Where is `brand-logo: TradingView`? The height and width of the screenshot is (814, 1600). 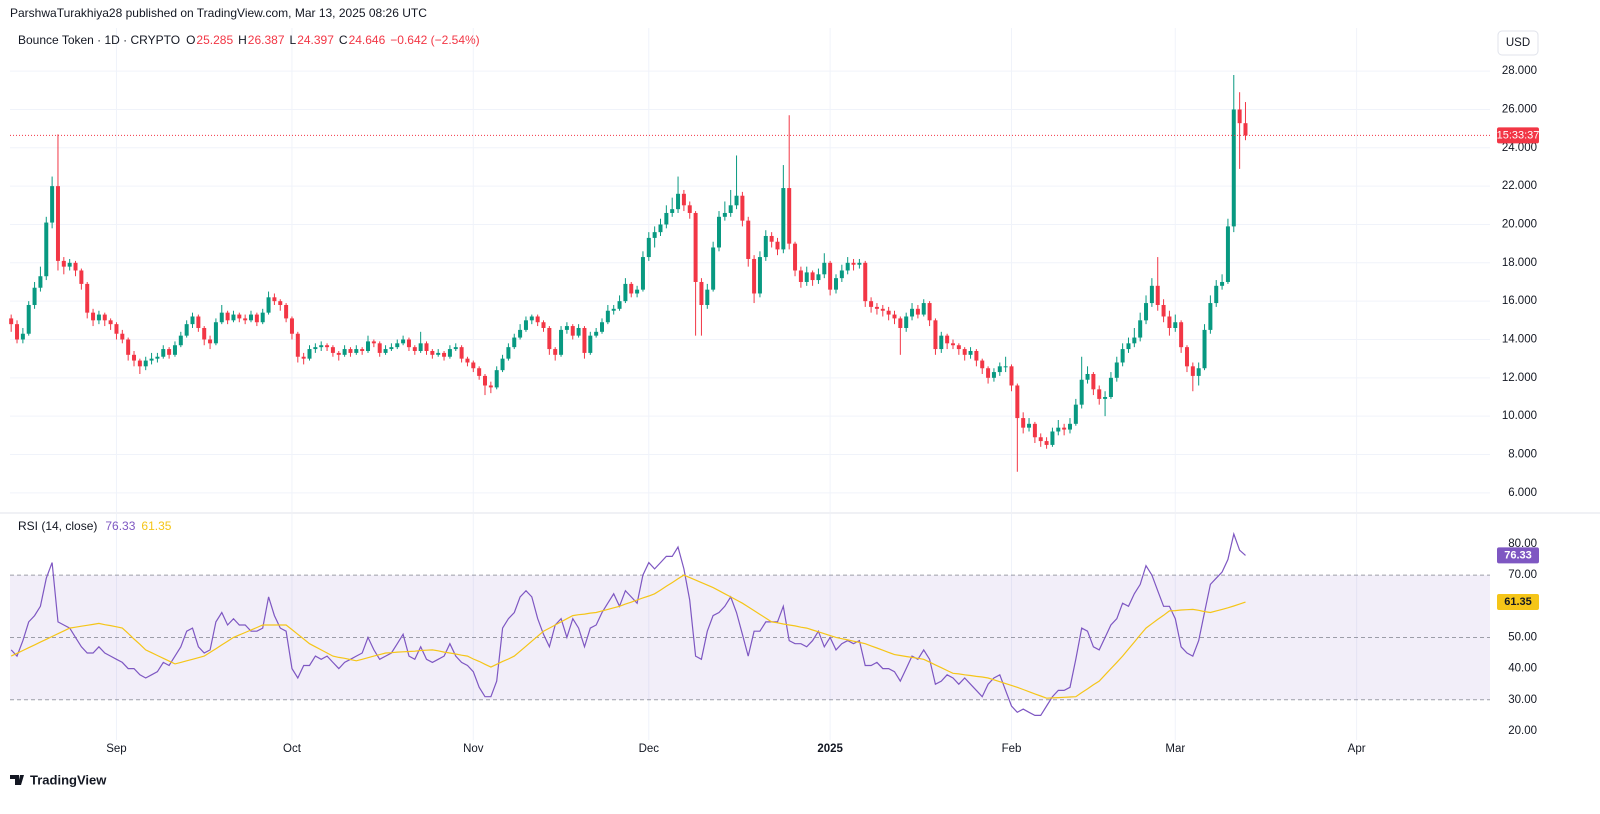
brand-logo: TradingView is located at coordinates (58, 779).